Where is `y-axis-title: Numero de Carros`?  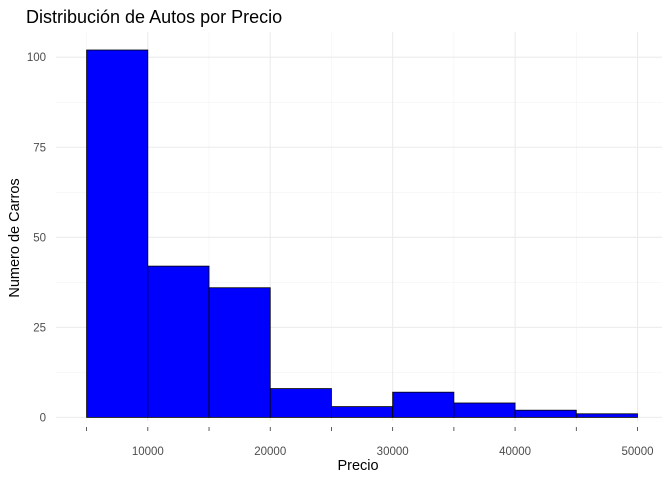
y-axis-title: Numero de Carros is located at coordinates (15, 237).